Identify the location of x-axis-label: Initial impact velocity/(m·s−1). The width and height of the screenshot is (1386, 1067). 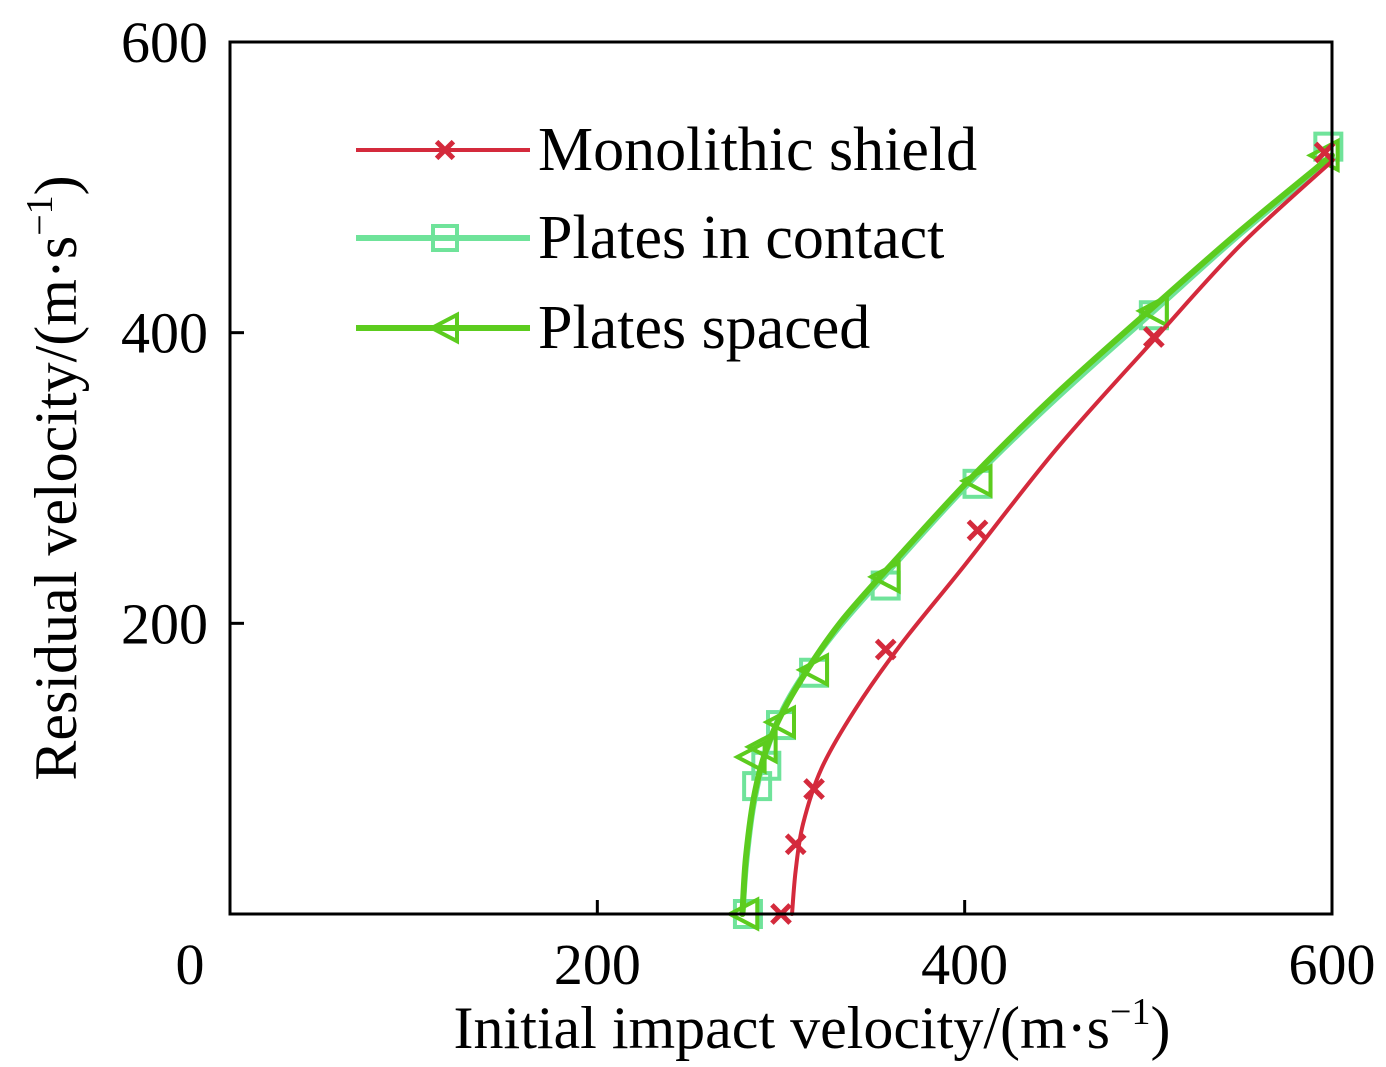
(812, 1026).